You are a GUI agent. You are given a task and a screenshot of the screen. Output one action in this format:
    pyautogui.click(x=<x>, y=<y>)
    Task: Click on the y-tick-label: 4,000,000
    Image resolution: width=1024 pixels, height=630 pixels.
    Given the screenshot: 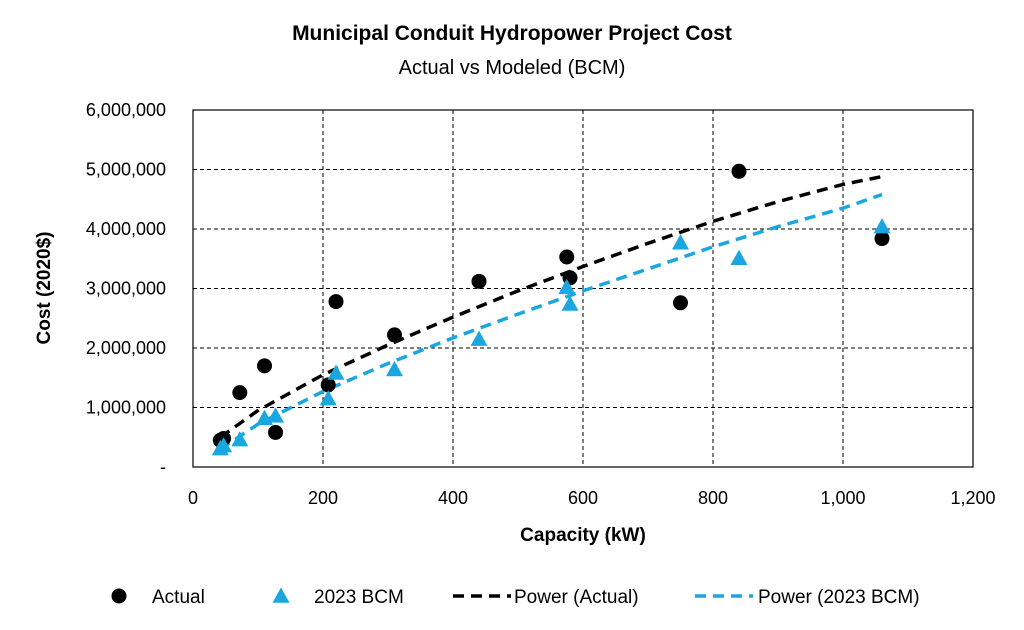 What is the action you would take?
    pyautogui.click(x=126, y=229)
    